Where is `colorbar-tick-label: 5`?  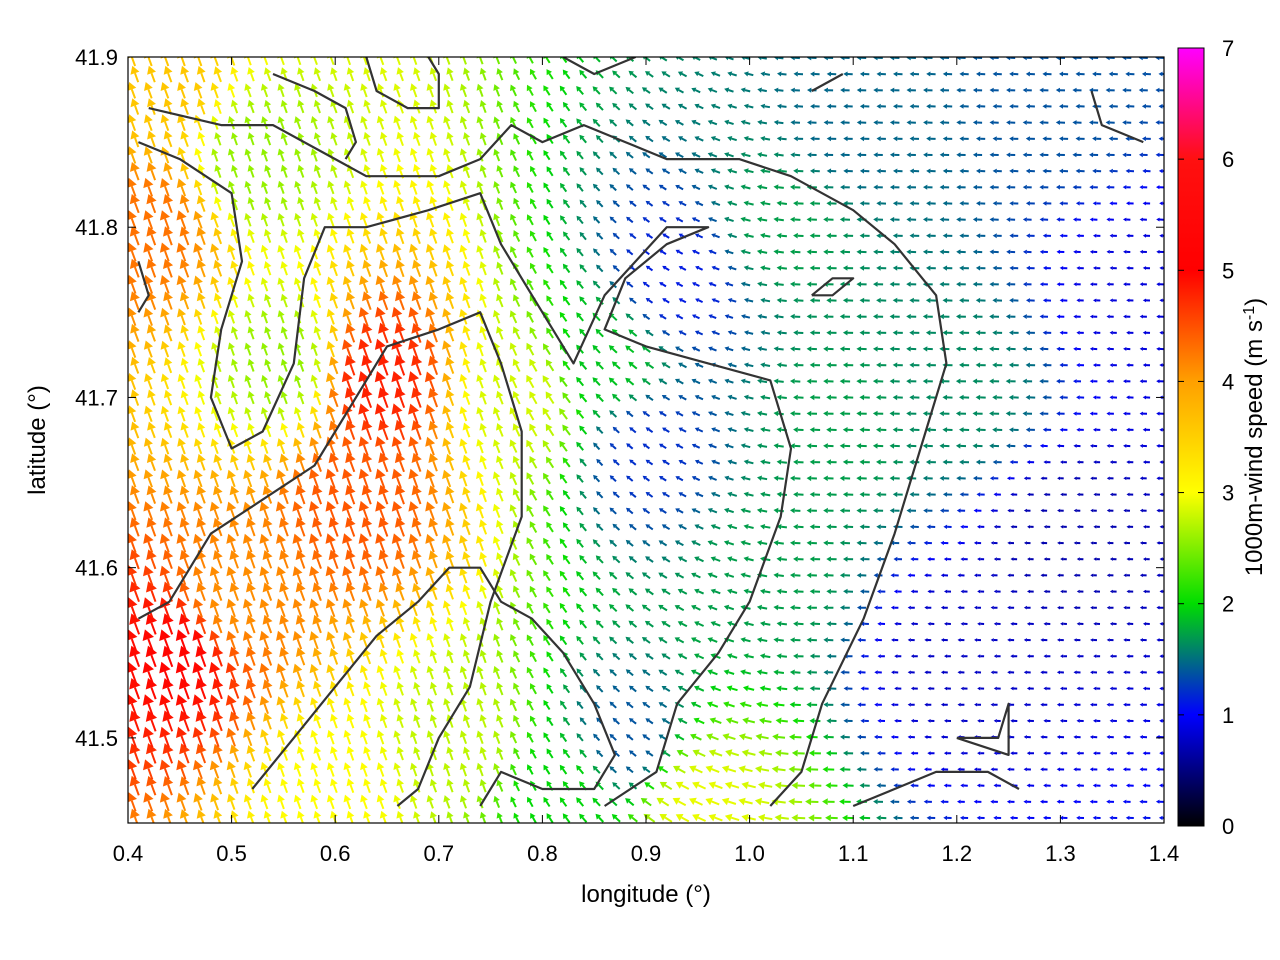
colorbar-tick-label: 5 is located at coordinates (1228, 270).